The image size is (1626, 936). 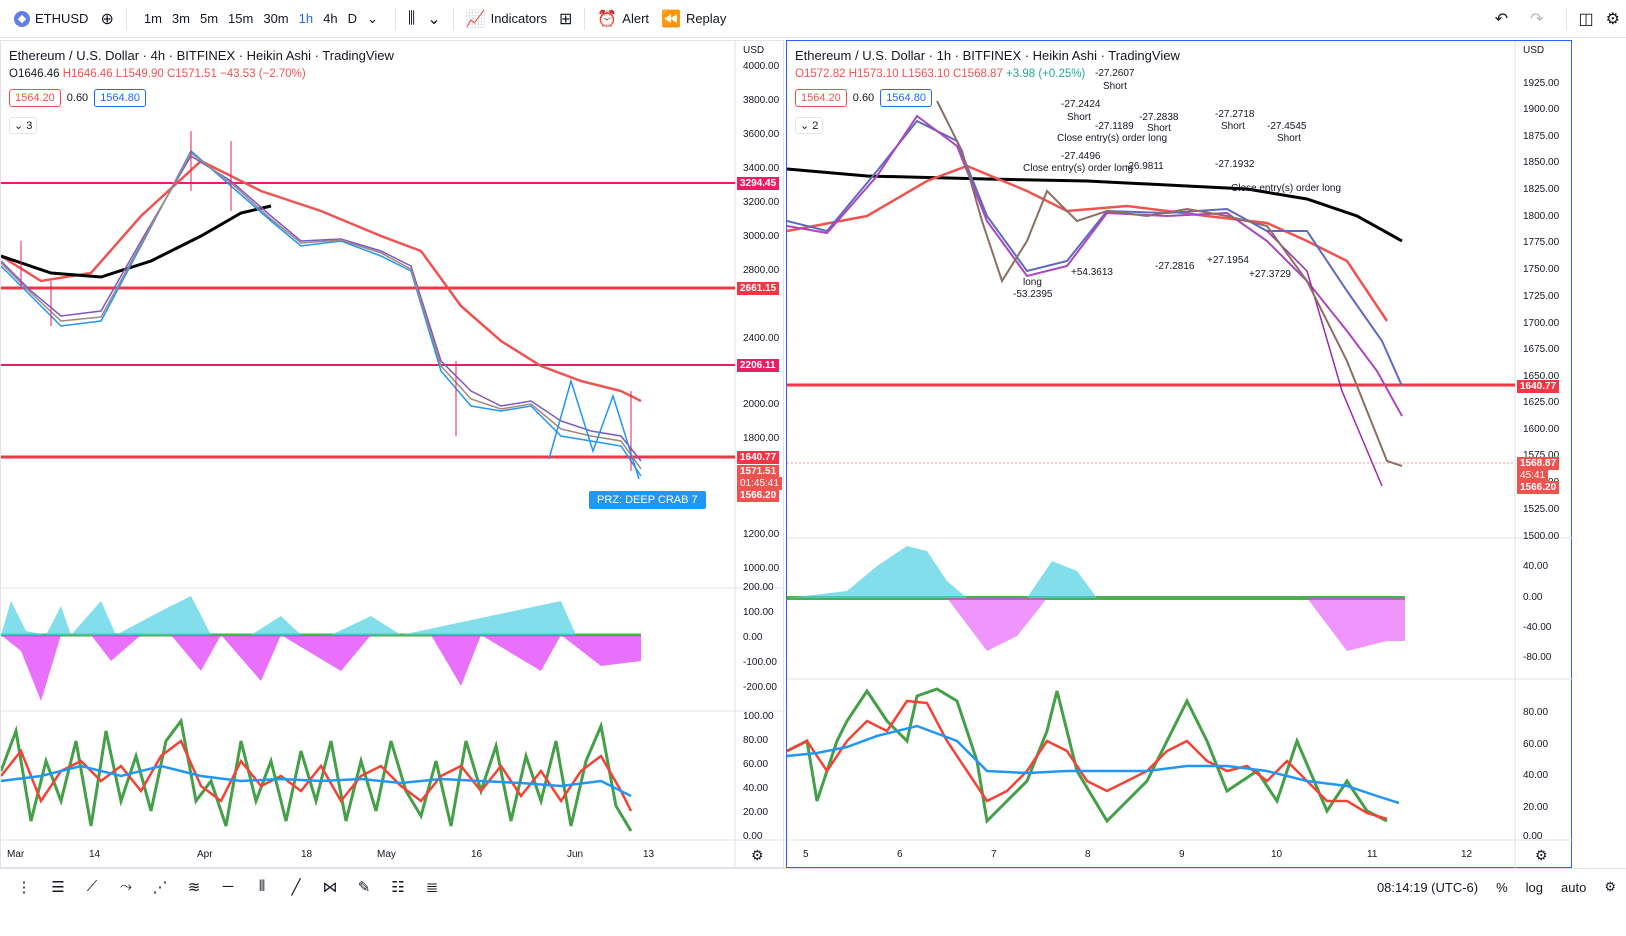 I want to click on timeframe-30m: 30m, so click(x=276, y=18).